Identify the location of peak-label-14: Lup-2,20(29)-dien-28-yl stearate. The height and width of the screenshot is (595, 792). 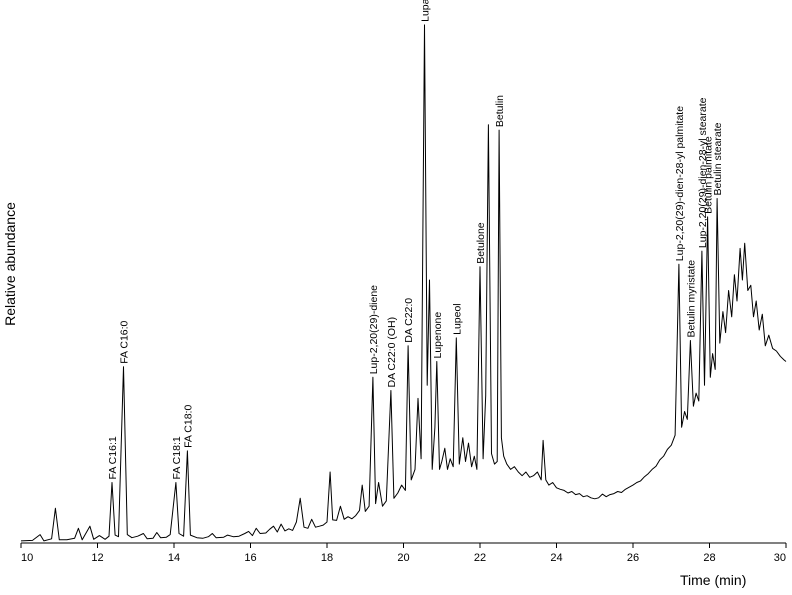
(703, 172).